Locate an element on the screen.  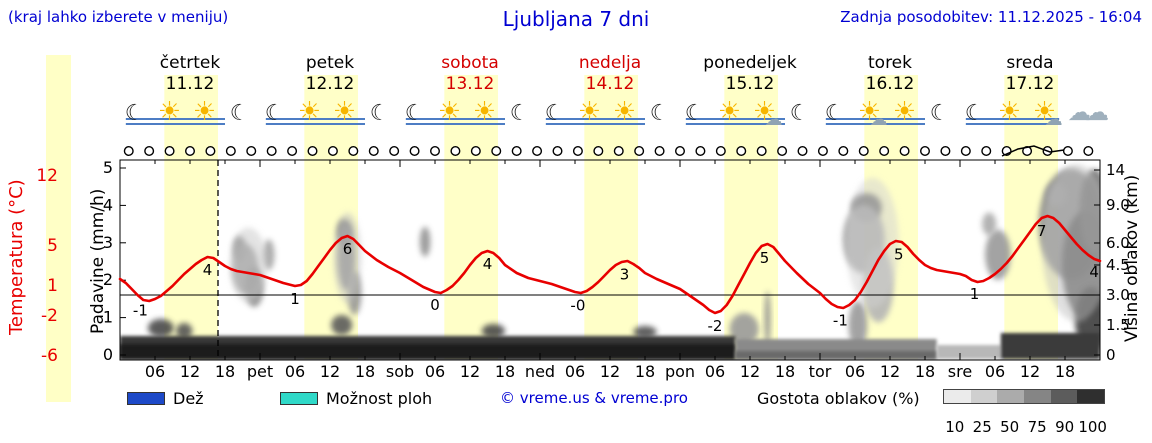
temperature-value-label: 6 is located at coordinates (348, 249).